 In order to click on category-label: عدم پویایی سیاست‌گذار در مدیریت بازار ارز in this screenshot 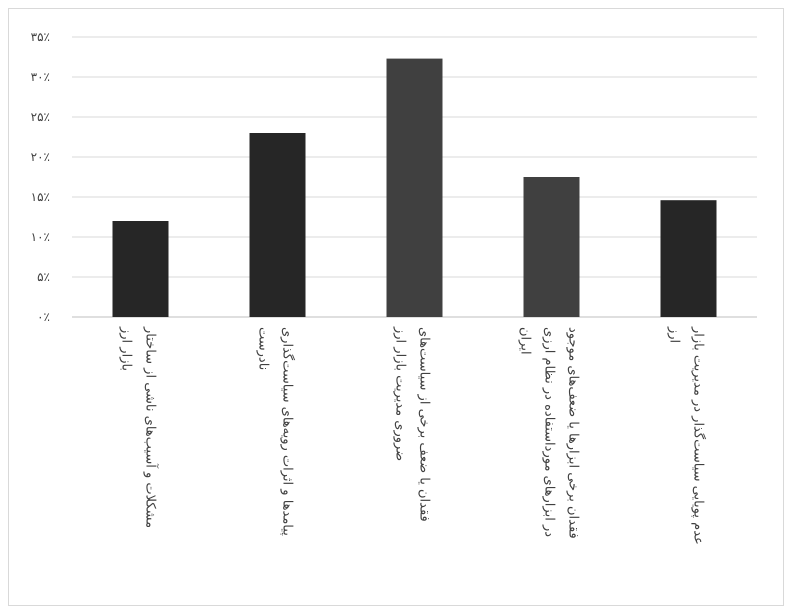, I will do `click(687, 435)`.